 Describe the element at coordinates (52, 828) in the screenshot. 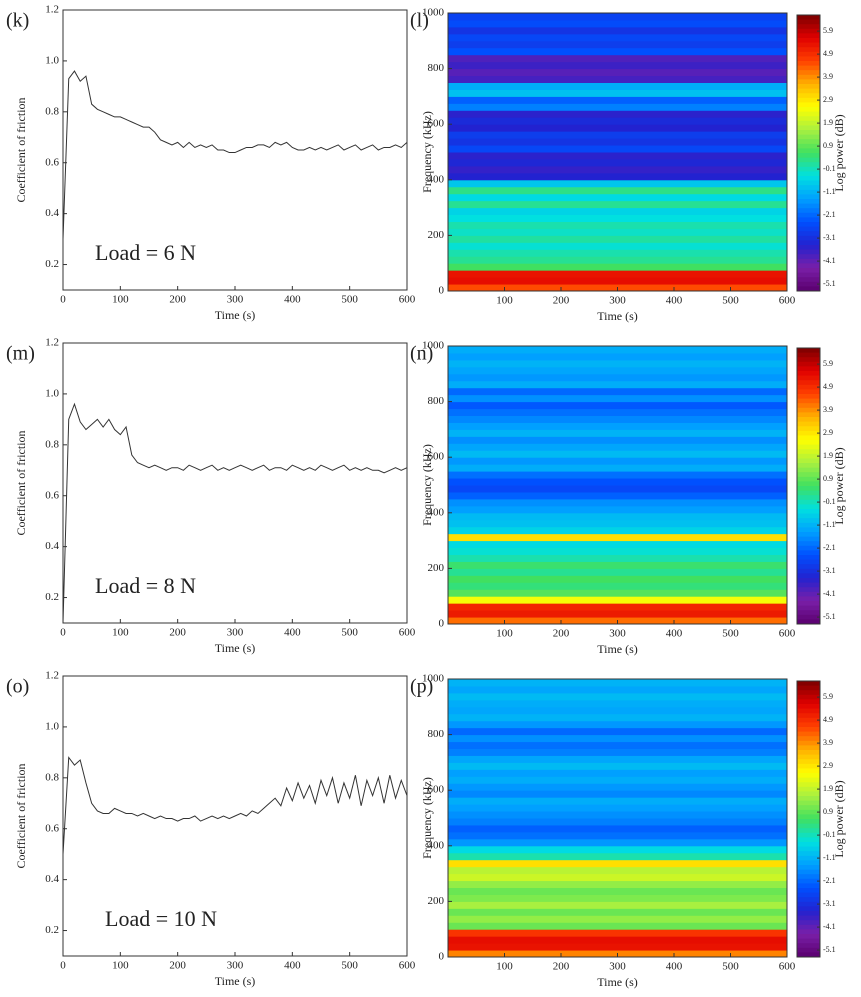

I see `y-tick-label: 0.6` at that location.